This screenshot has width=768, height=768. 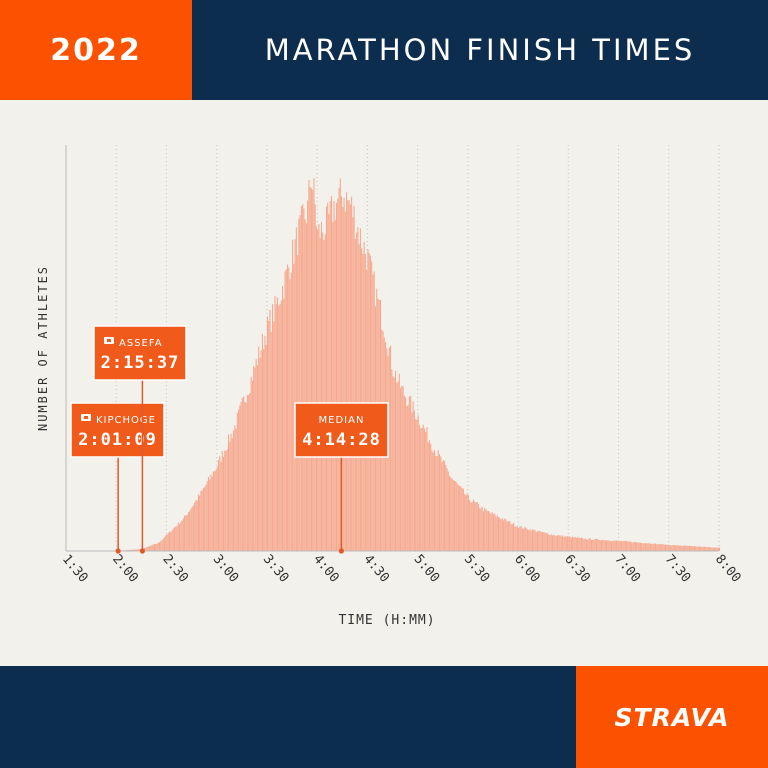 What do you see at coordinates (43, 348) in the screenshot?
I see `y-axis-label: NUMBER OF ATHLETES` at bounding box center [43, 348].